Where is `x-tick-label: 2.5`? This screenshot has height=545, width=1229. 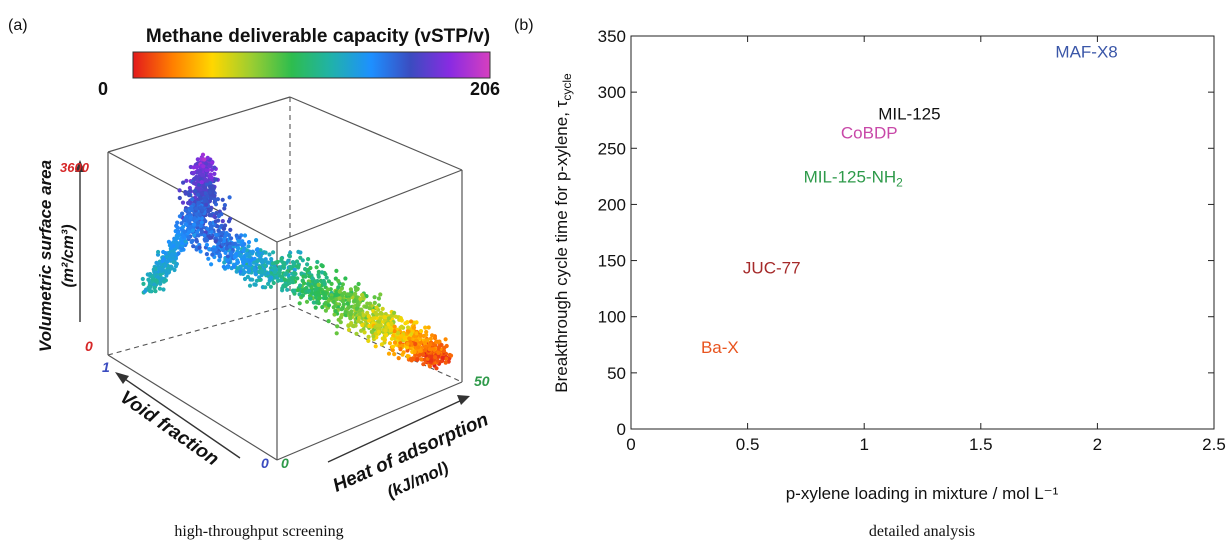
x-tick-label: 2.5 is located at coordinates (1214, 444).